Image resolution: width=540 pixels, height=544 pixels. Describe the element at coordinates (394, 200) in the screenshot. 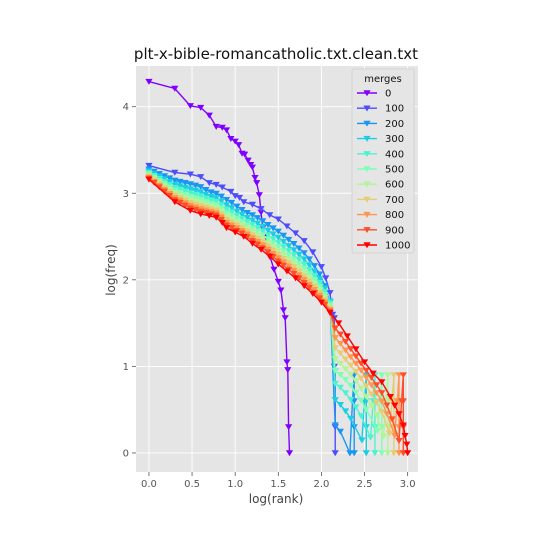

I see `legend-label: 700` at that location.